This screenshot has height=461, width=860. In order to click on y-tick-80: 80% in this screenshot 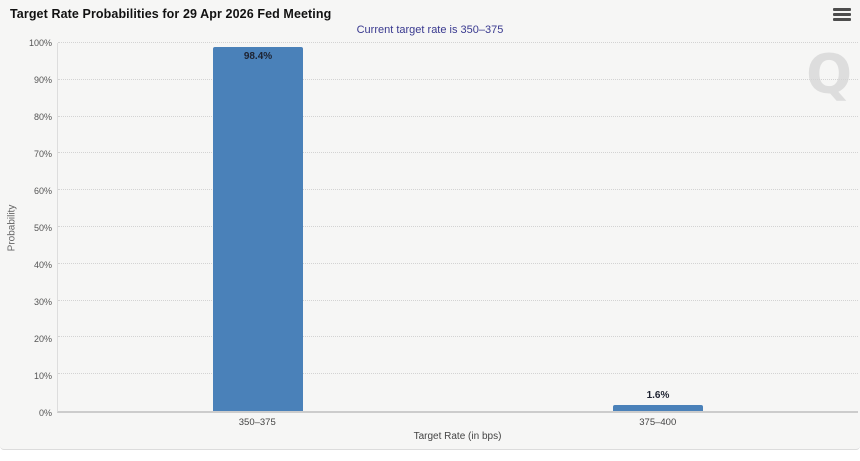, I will do `click(42, 117)`.